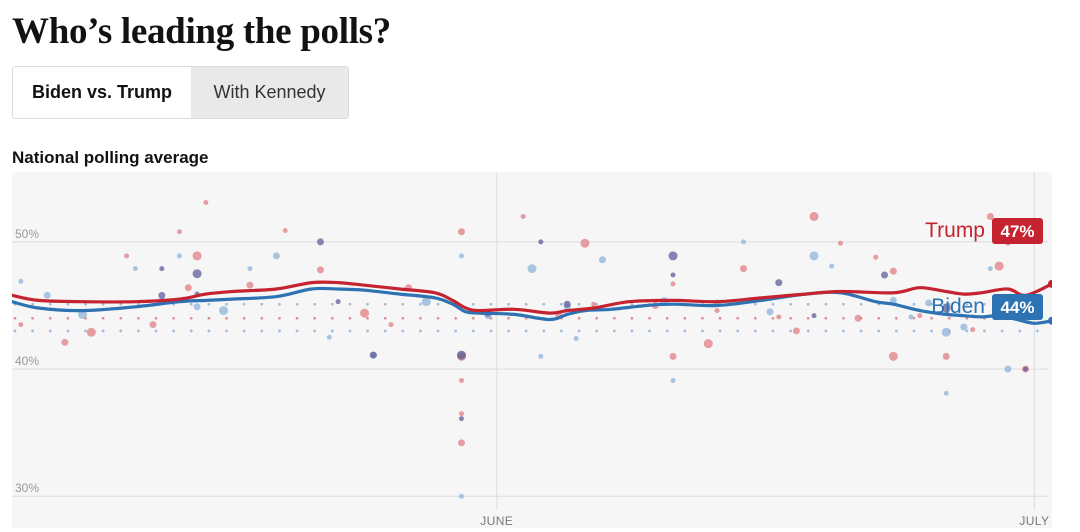  What do you see at coordinates (110, 157) in the screenshot?
I see `chart-title: National polling average` at bounding box center [110, 157].